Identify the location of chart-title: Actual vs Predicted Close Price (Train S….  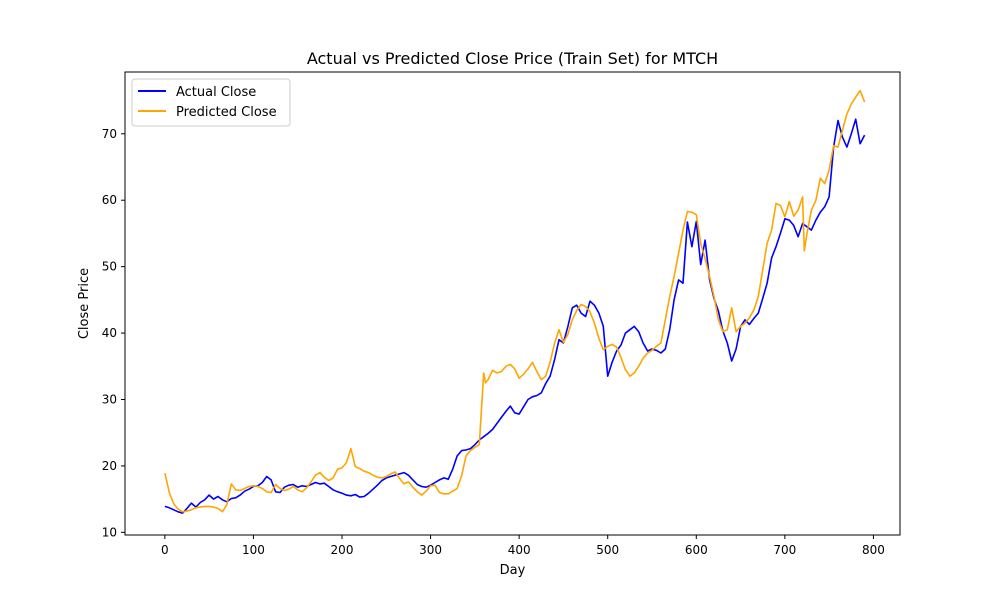
(512, 58).